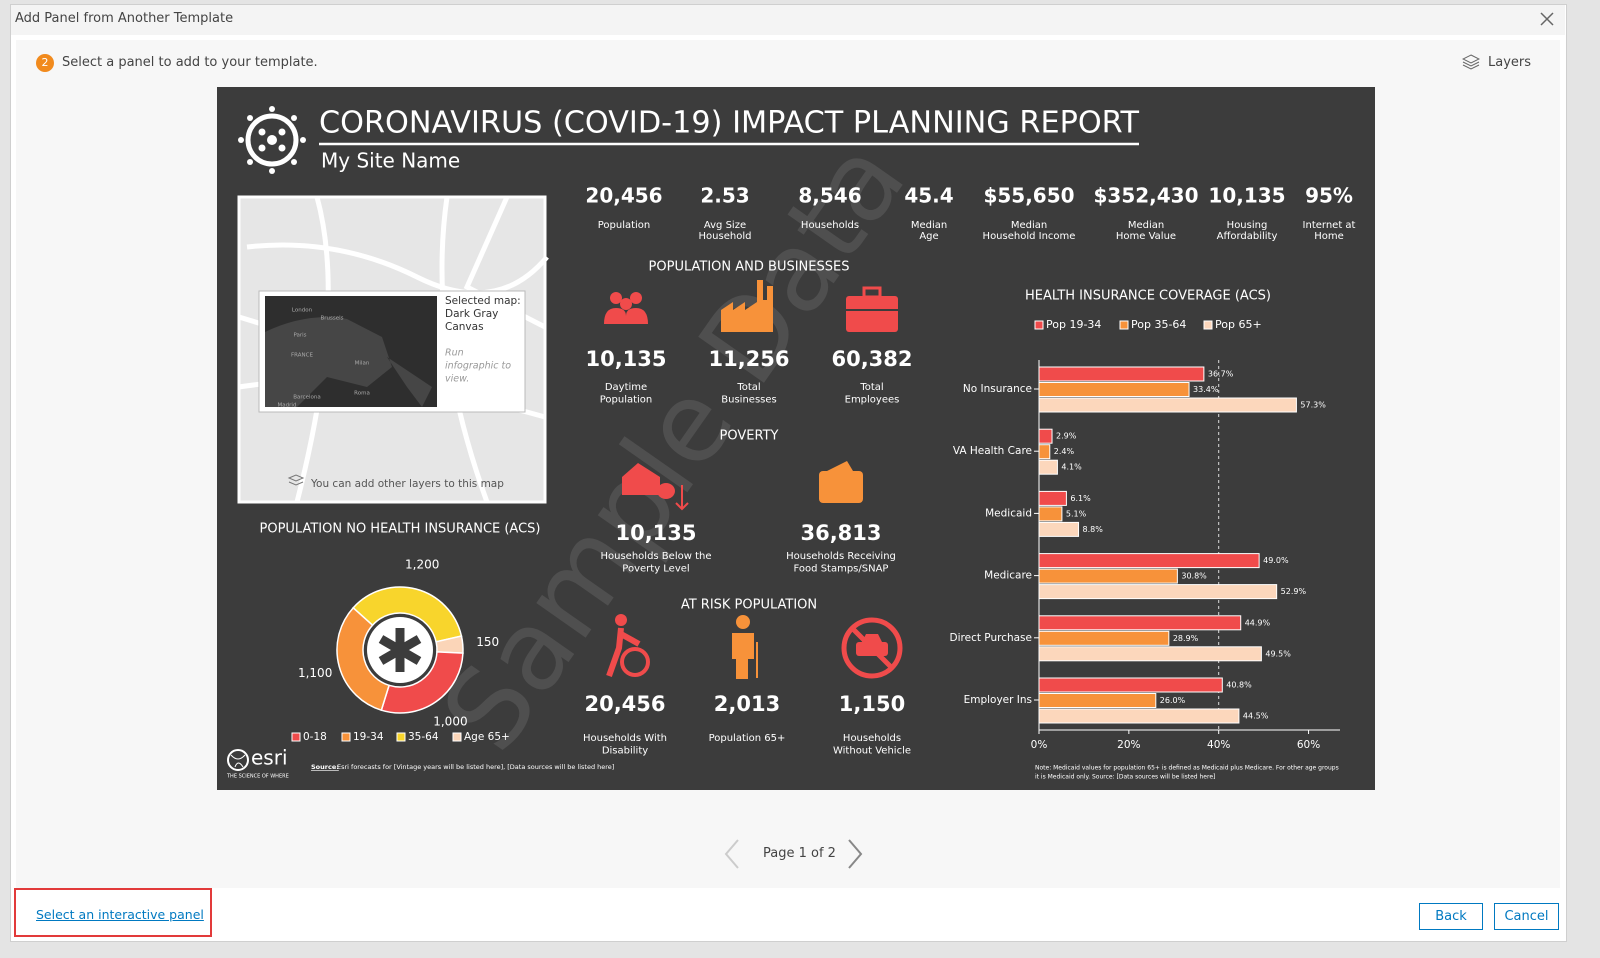 The height and width of the screenshot is (958, 1600). I want to click on map-name: Canvas, so click(464, 327).